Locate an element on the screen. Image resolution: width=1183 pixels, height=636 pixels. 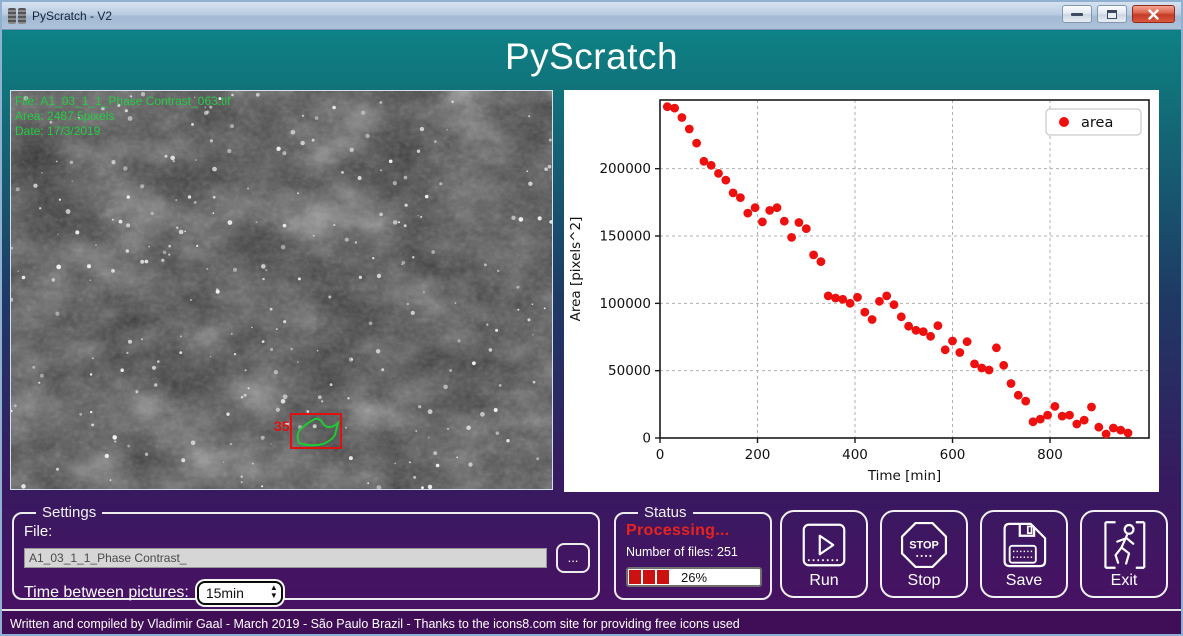
run-button-label: Run is located at coordinates (824, 580).